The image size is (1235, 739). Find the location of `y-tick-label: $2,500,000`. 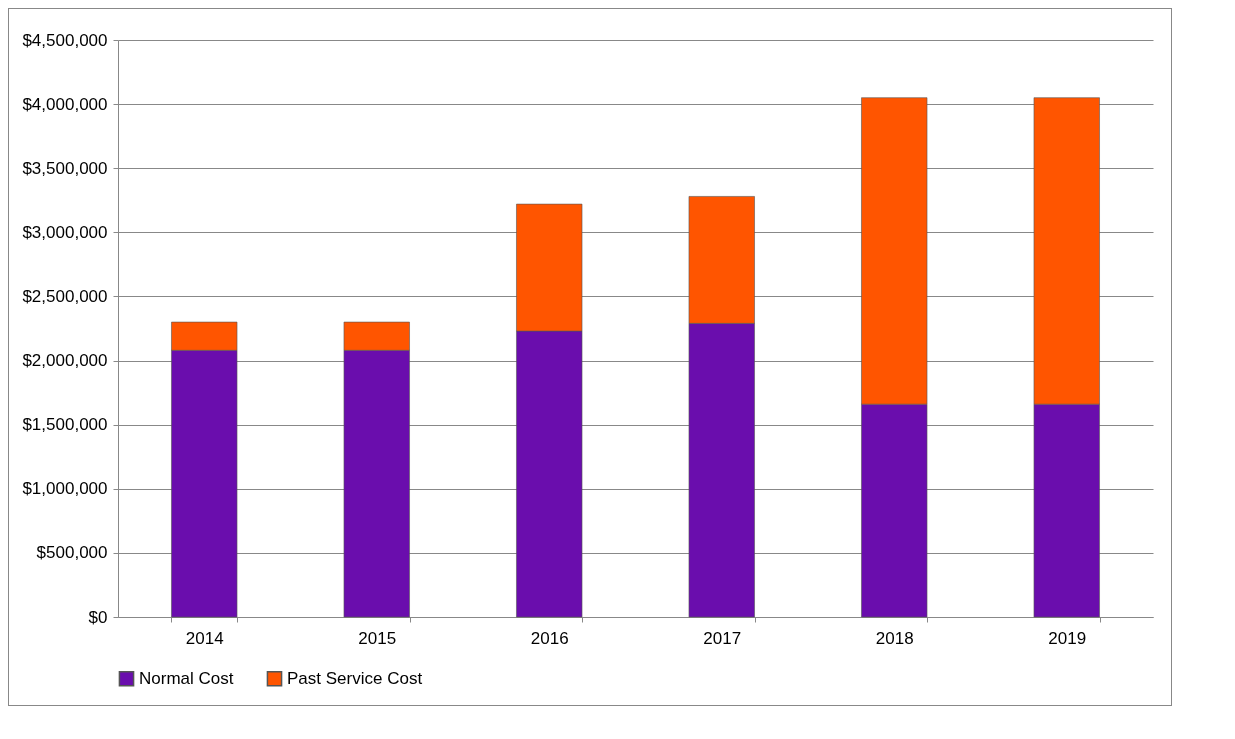

y-tick-label: $2,500,000 is located at coordinates (65, 296).